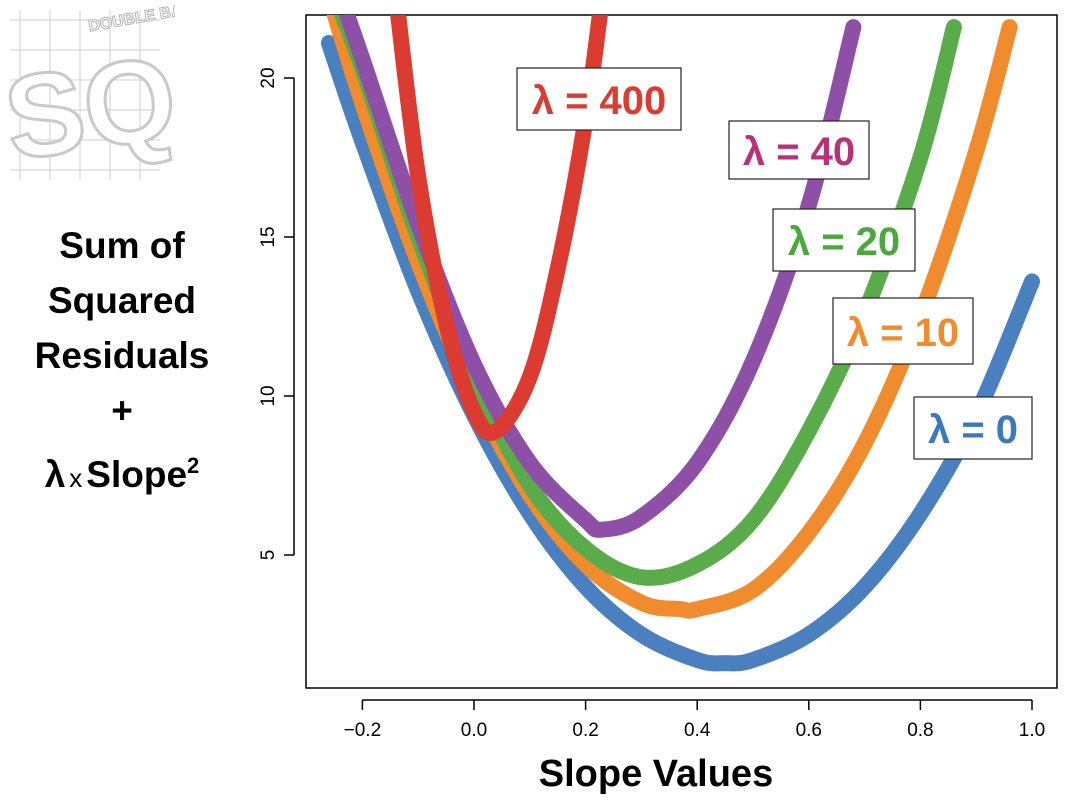  I want to click on series-label-1: λ = 40, so click(799, 150).